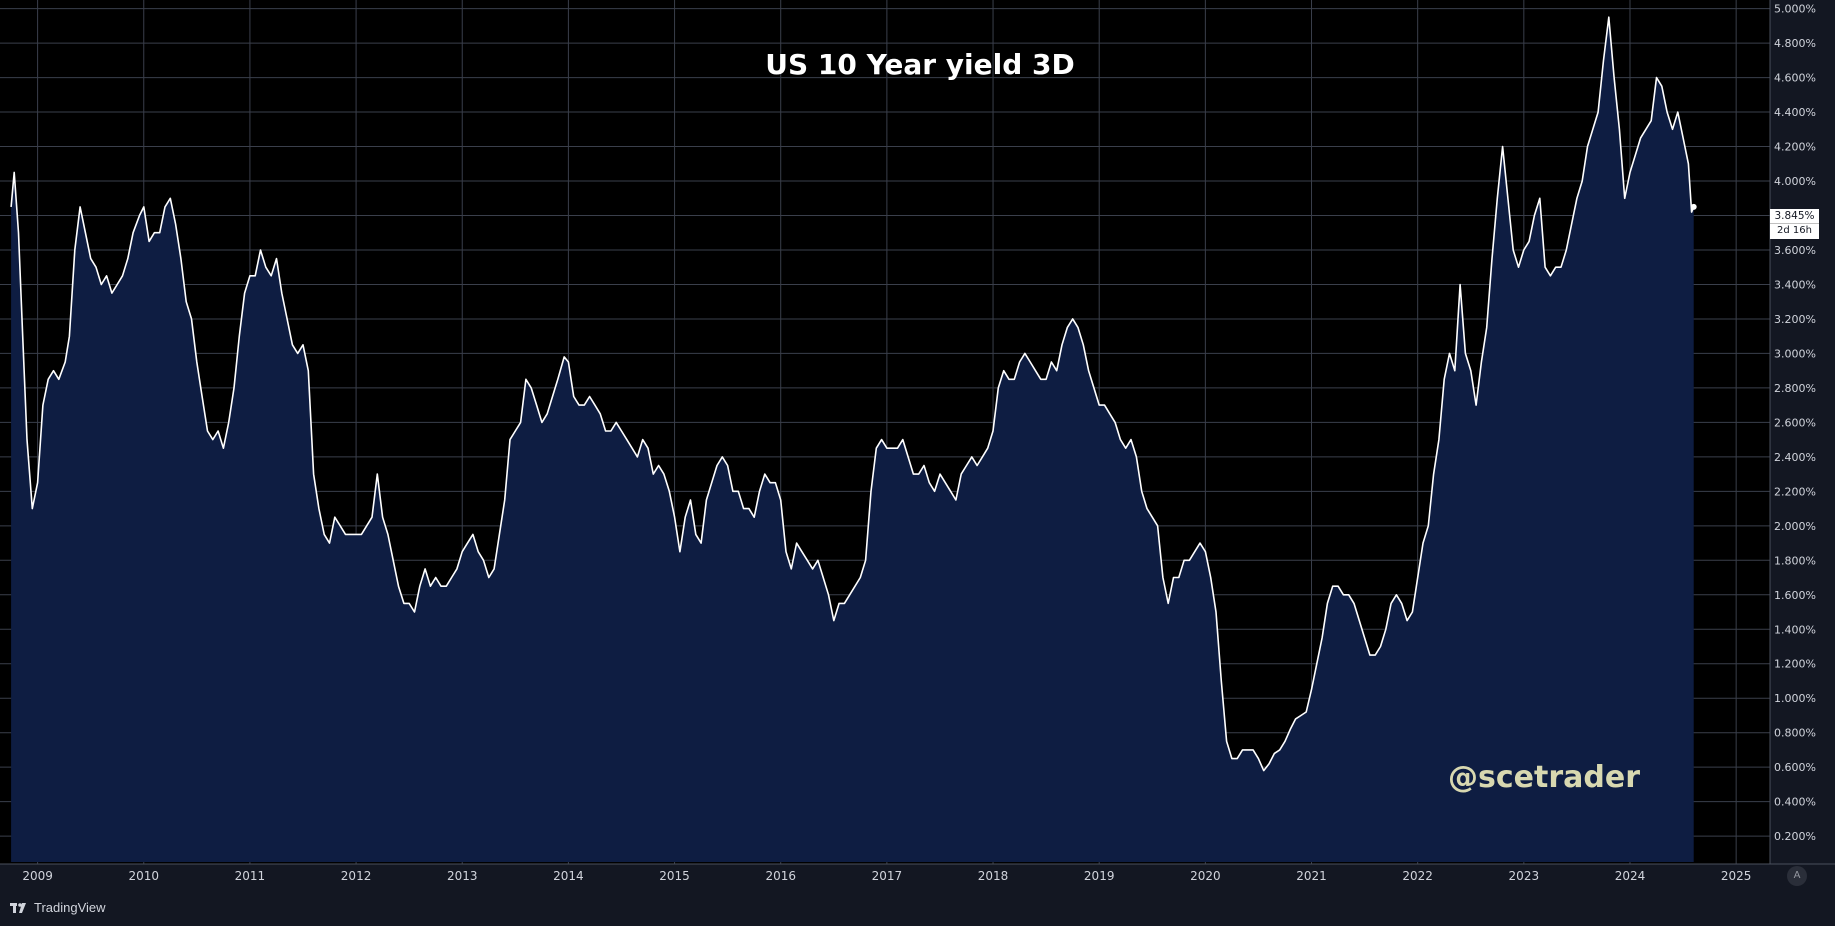 The width and height of the screenshot is (1835, 926). Describe the element at coordinates (1795, 629) in the screenshot. I see `y-tick-label: 1.400%` at that location.